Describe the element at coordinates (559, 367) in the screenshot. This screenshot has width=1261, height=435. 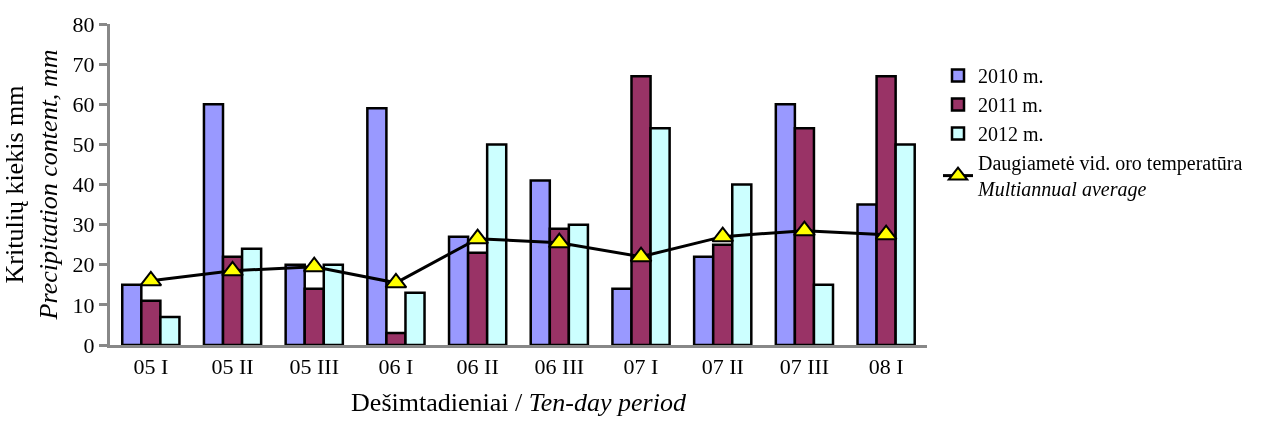
I see `x-tick-label: 06 III` at that location.